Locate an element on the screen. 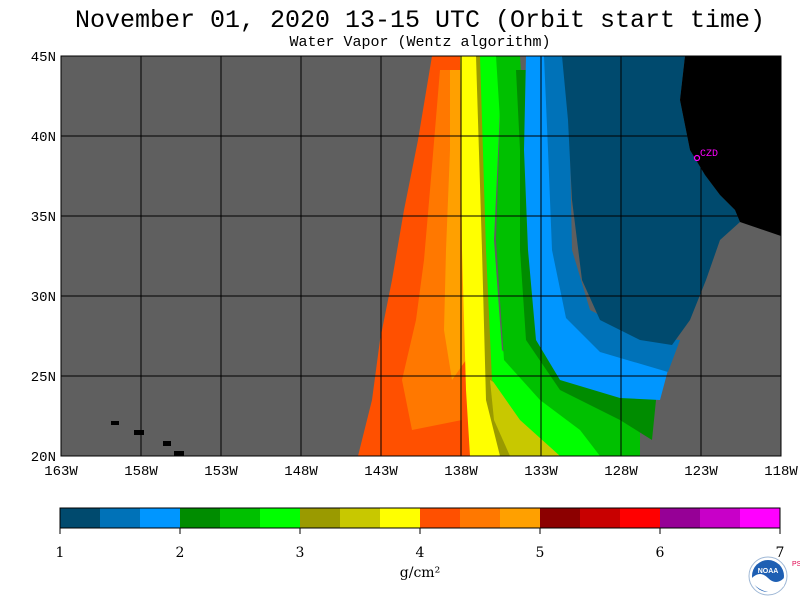  longitude-labels: 163W 158W 153W 148W 143W 138W 133W 128W 123W 118W is located at coordinates (421, 472).